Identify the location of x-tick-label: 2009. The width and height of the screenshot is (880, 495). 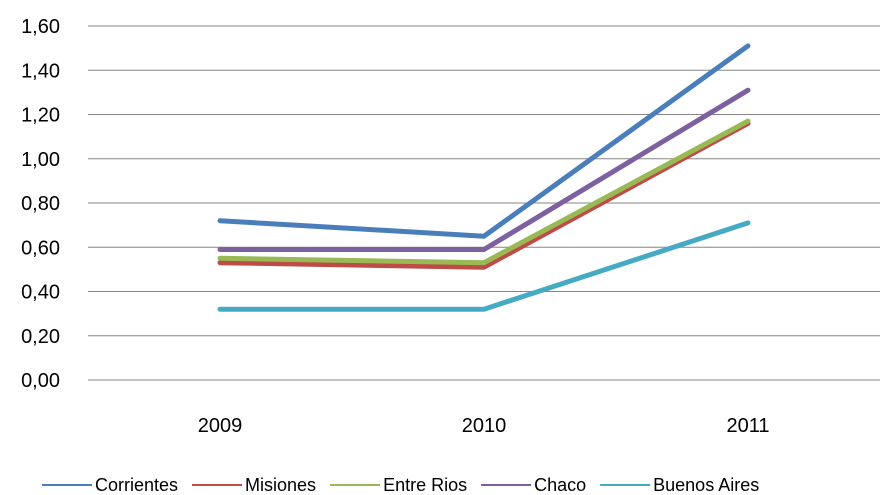
(220, 426).